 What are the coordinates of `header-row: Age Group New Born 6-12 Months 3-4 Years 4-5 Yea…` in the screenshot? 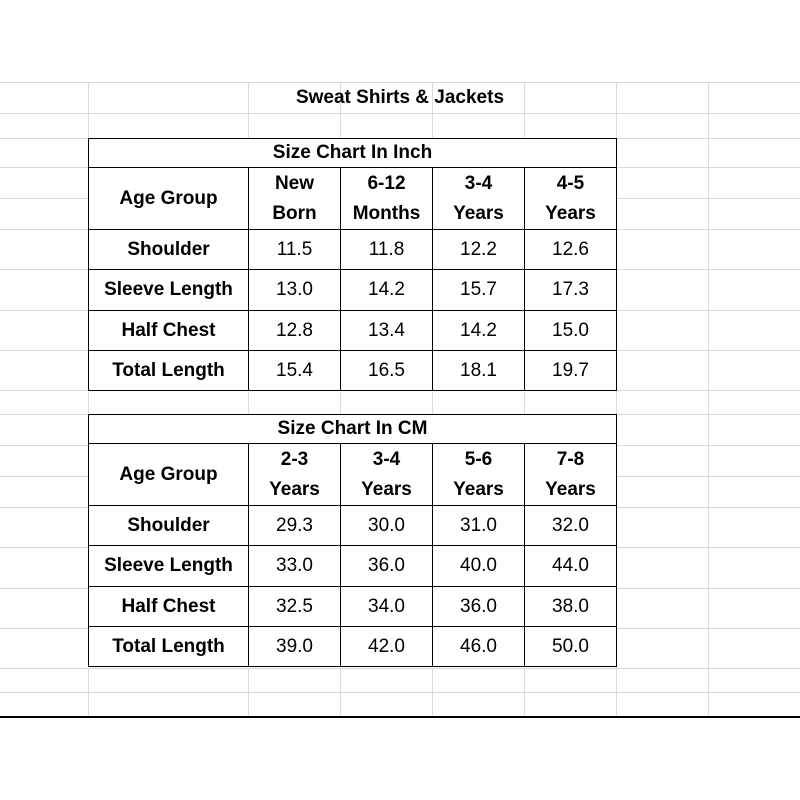 It's located at (352, 198).